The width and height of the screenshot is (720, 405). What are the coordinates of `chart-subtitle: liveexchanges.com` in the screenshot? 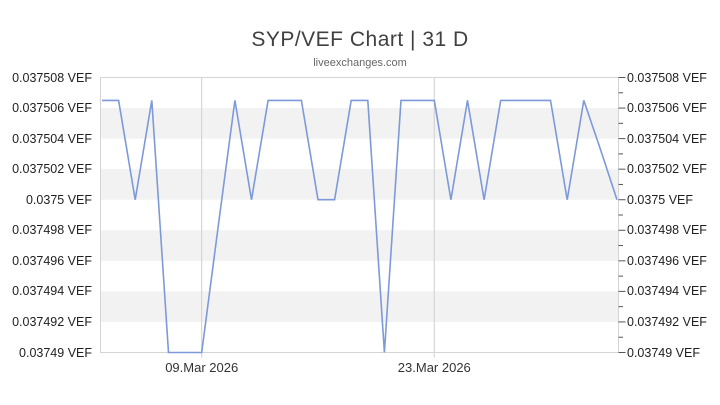 It's located at (360, 63).